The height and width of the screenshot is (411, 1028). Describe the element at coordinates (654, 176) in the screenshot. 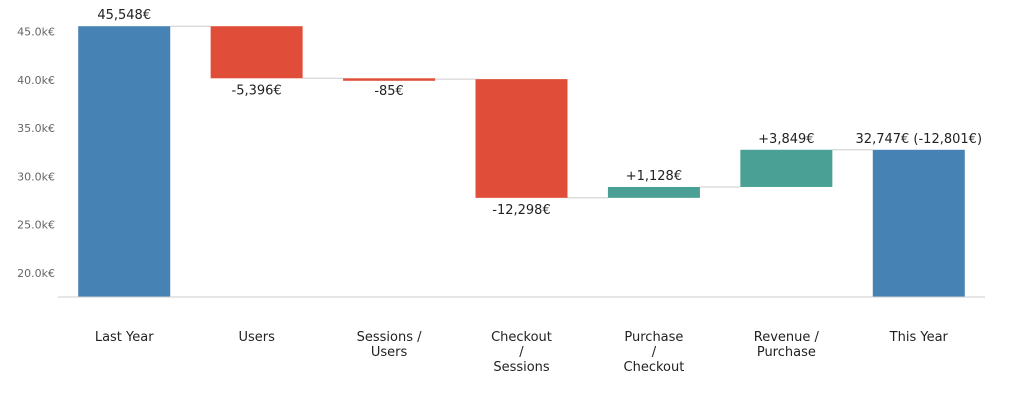

I see `value-label: +1,128€` at that location.